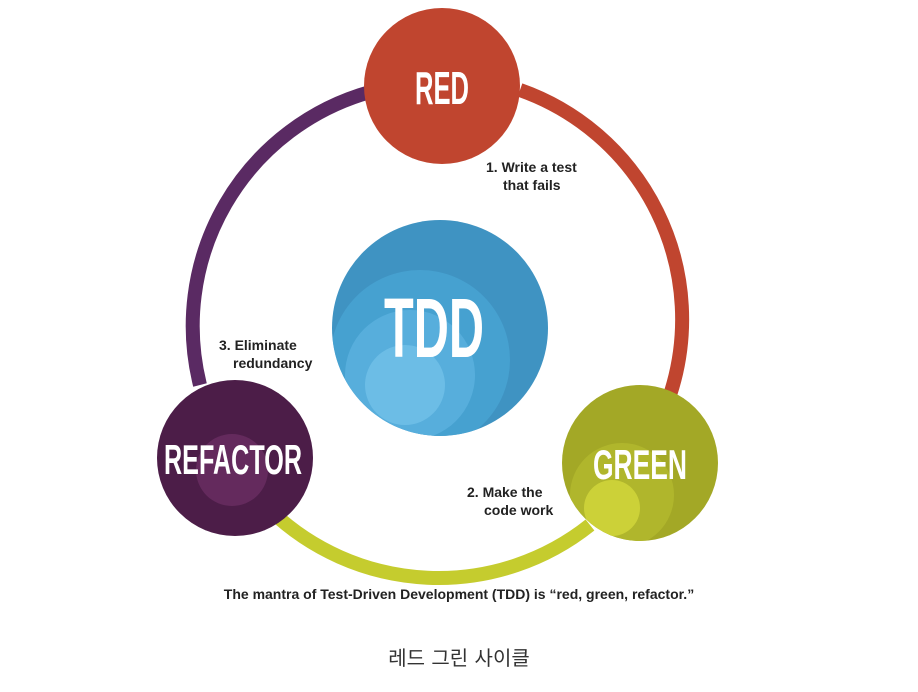 The width and height of the screenshot is (918, 692). Describe the element at coordinates (532, 185) in the screenshot. I see `step-1-line-2: that fails` at that location.